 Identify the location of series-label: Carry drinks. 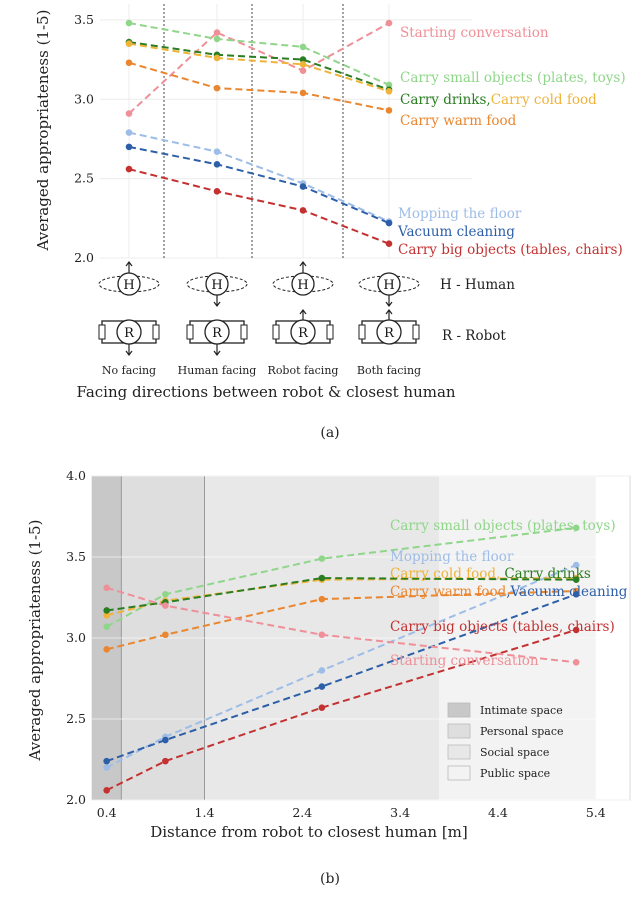
(547, 574).